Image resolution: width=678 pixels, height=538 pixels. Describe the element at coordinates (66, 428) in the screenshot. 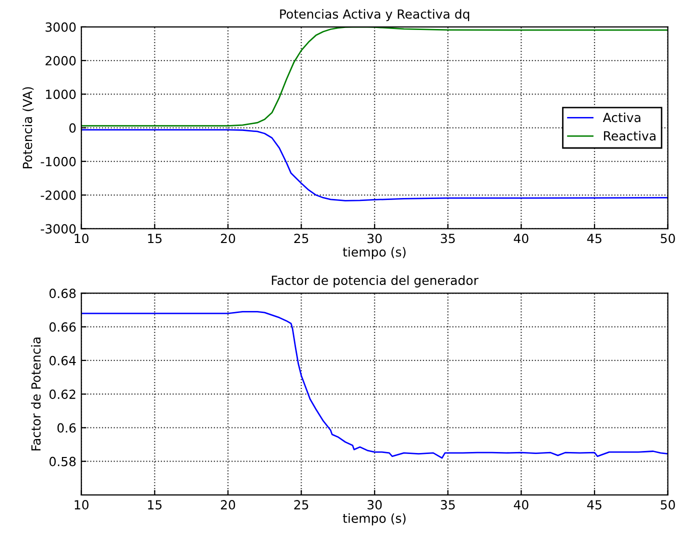

I see `y-tick-label: 0.6` at that location.